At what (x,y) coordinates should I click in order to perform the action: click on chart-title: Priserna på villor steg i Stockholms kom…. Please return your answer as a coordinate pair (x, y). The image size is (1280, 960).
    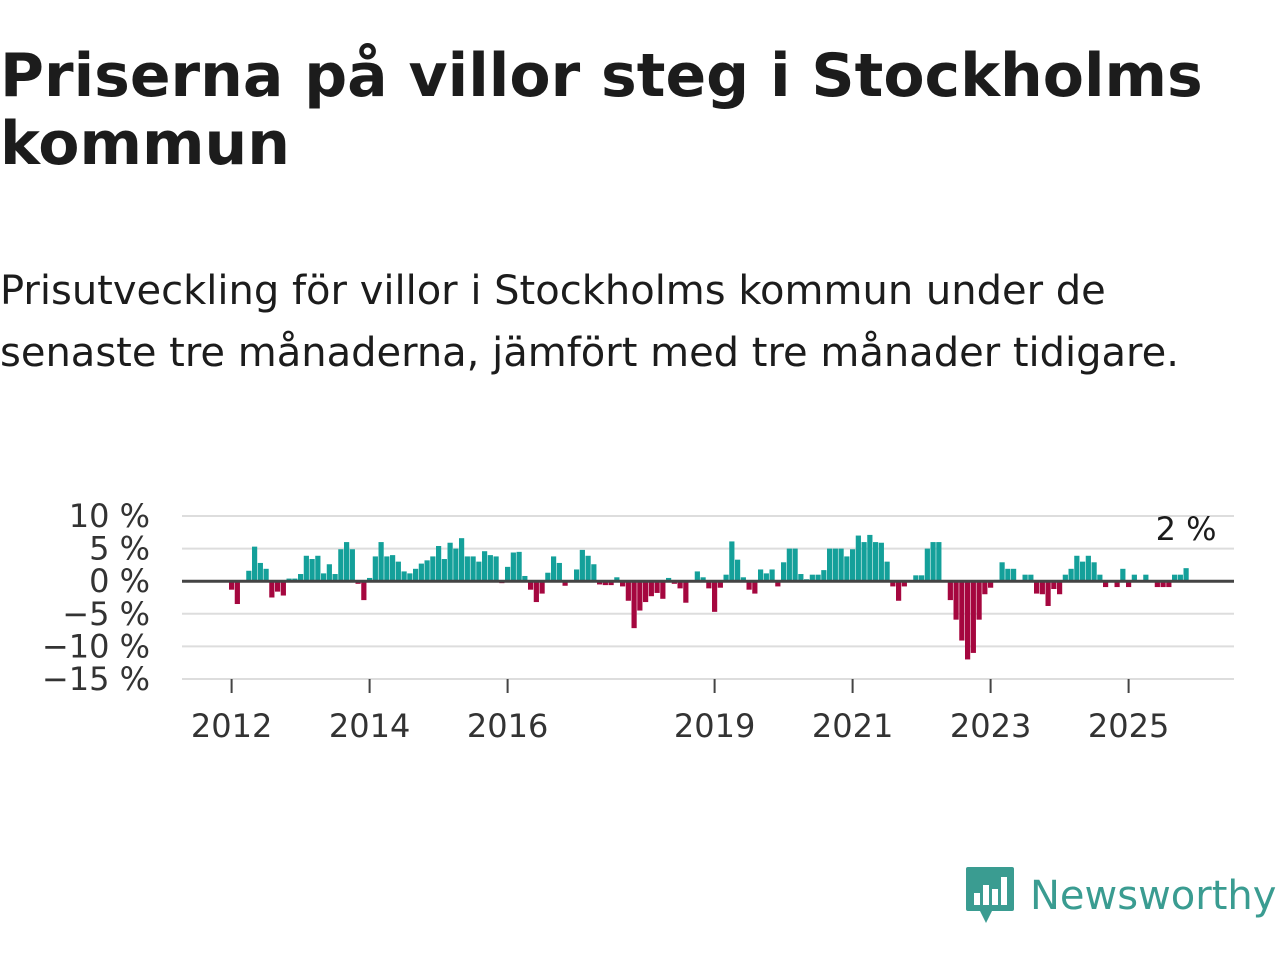
    Looking at the image, I should click on (601, 110).